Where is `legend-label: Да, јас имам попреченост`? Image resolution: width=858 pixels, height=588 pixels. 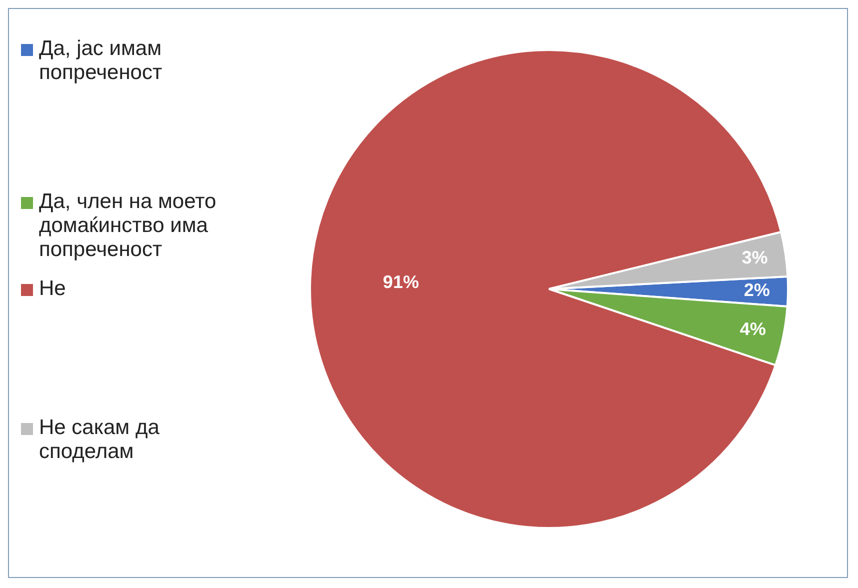
legend-label: Да, јас имам попреченост is located at coordinates (101, 61).